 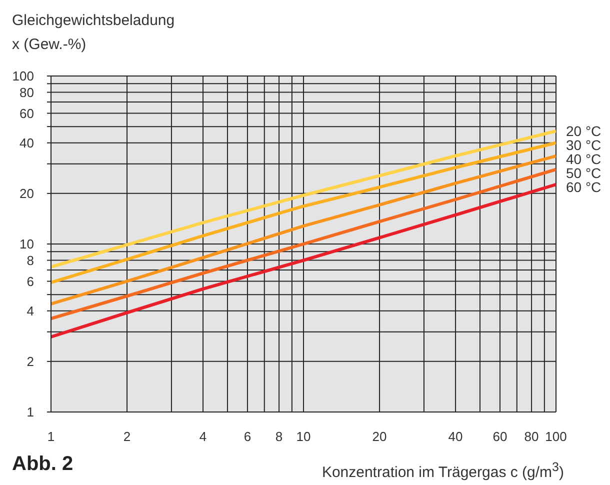 I want to click on x-tick-label: 40, so click(x=455, y=436).